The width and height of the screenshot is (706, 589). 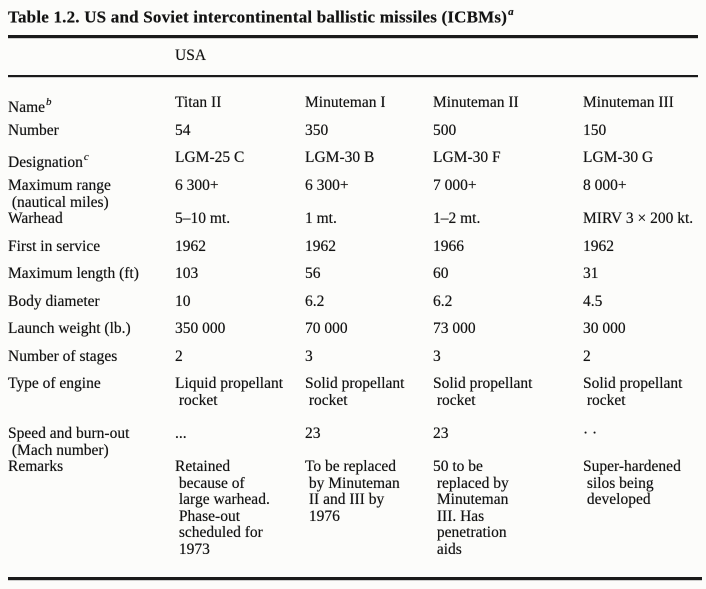 I want to click on row-footnote-marker: b, so click(x=49, y=102).